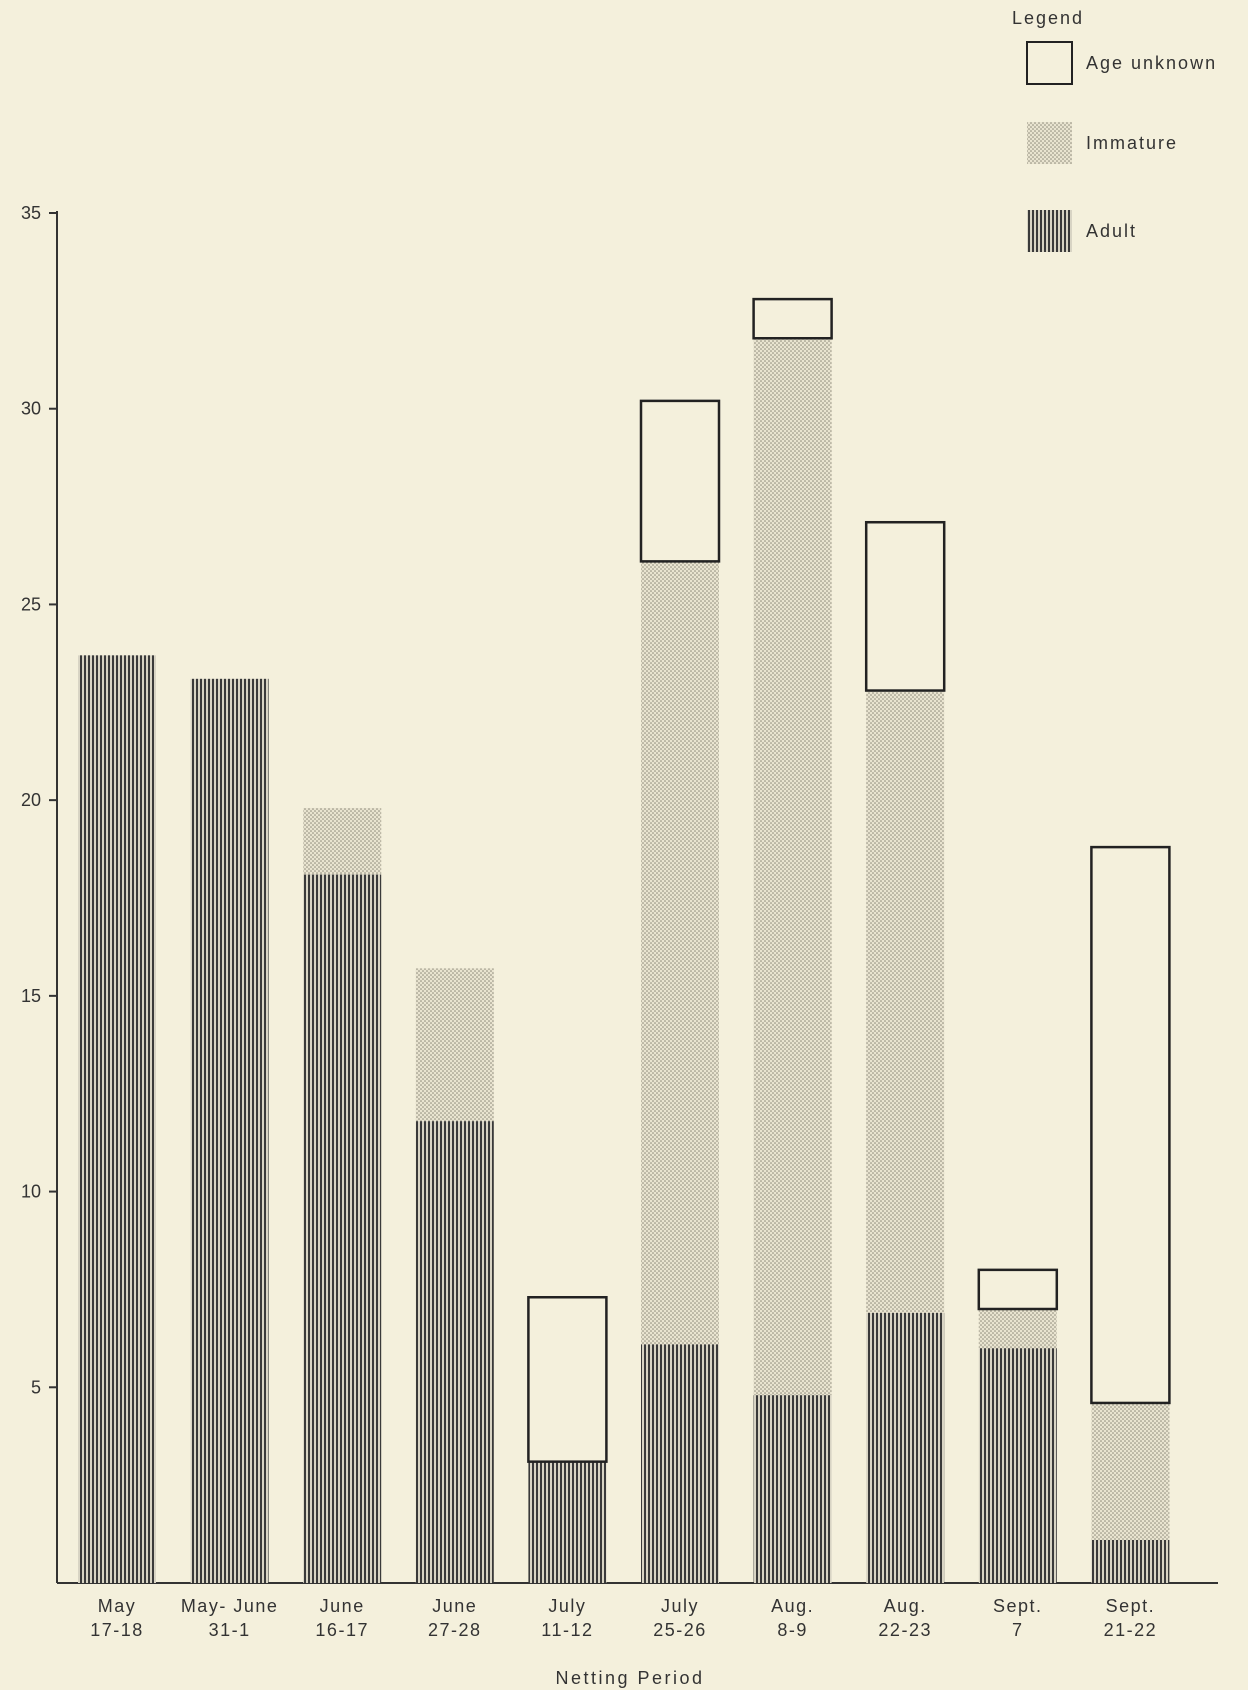  Describe the element at coordinates (230, 1606) in the screenshot. I see `x-tick-label: May- June` at that location.